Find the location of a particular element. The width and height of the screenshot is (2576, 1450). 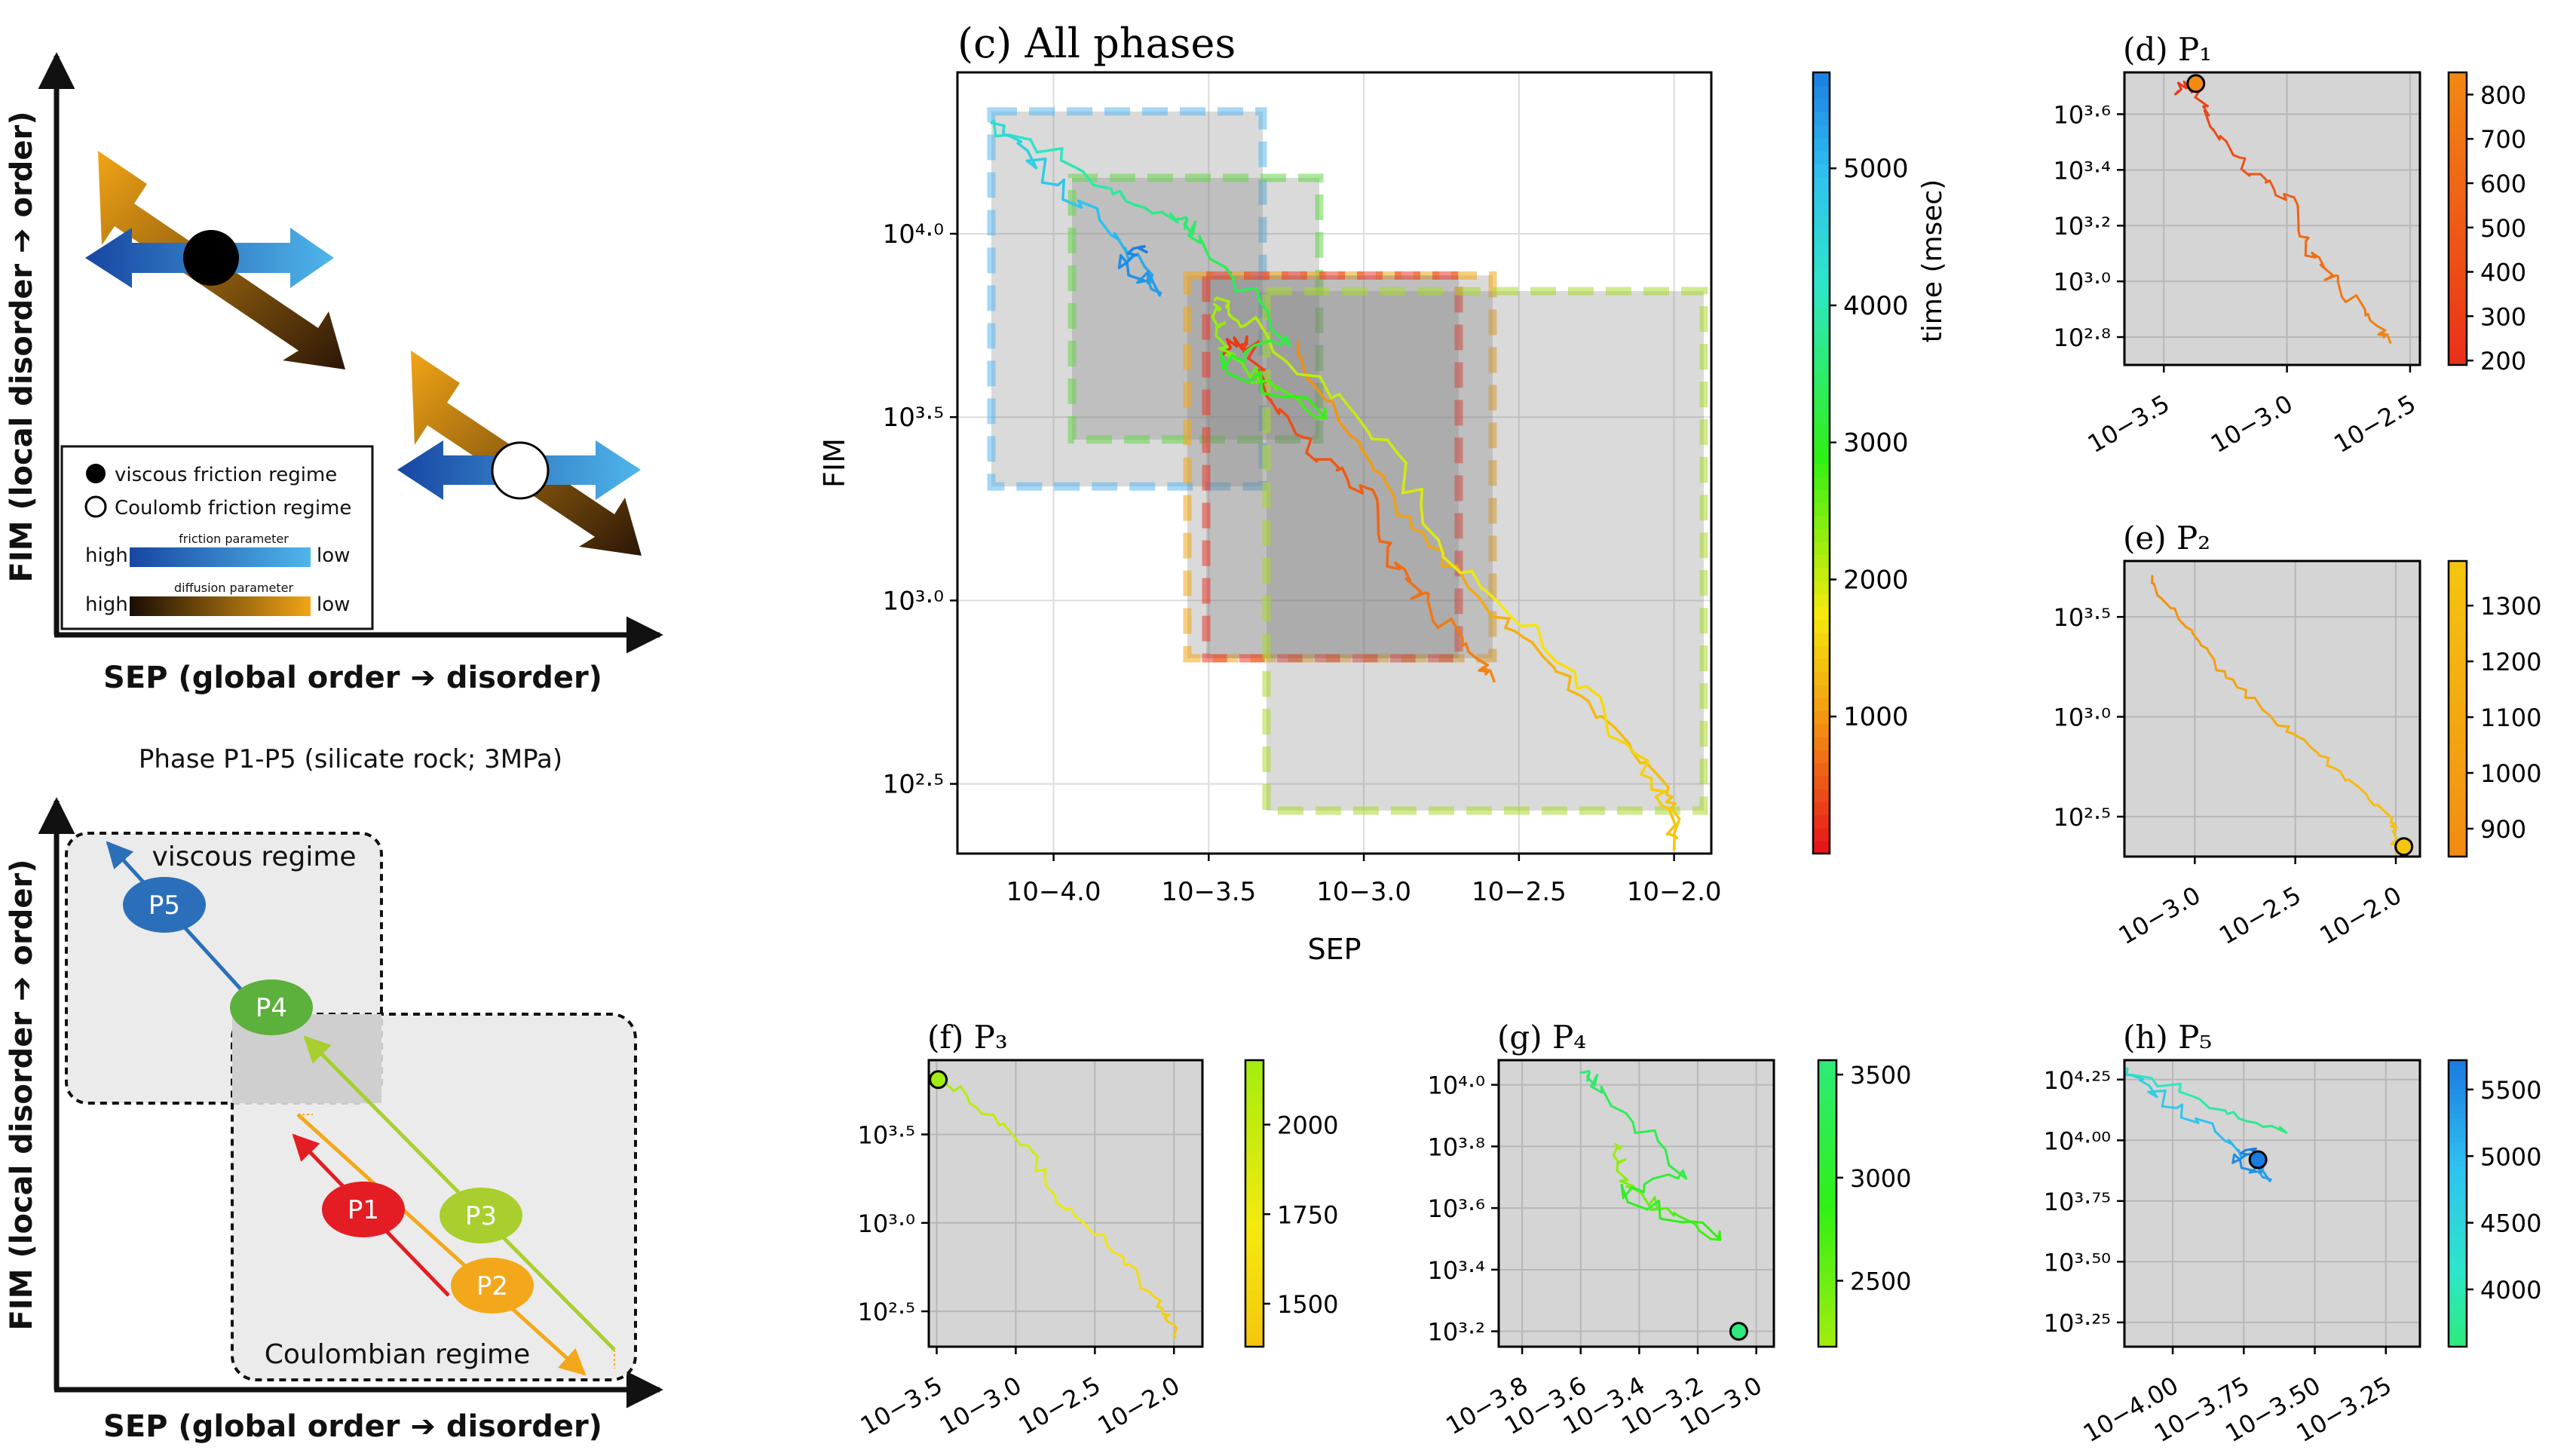

x-tick-label: 10−2.5 is located at coordinates (2375, 424).